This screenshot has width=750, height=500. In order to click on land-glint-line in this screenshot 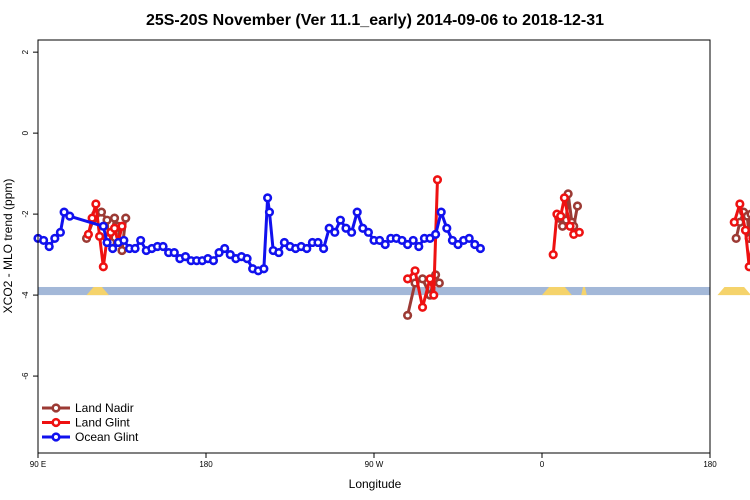, I will do `click(105, 235)`.